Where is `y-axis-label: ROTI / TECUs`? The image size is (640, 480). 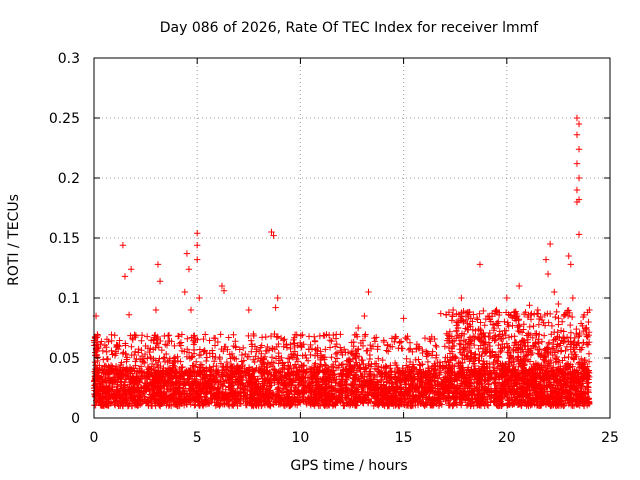 y-axis-label: ROTI / TECUs is located at coordinates (14, 240).